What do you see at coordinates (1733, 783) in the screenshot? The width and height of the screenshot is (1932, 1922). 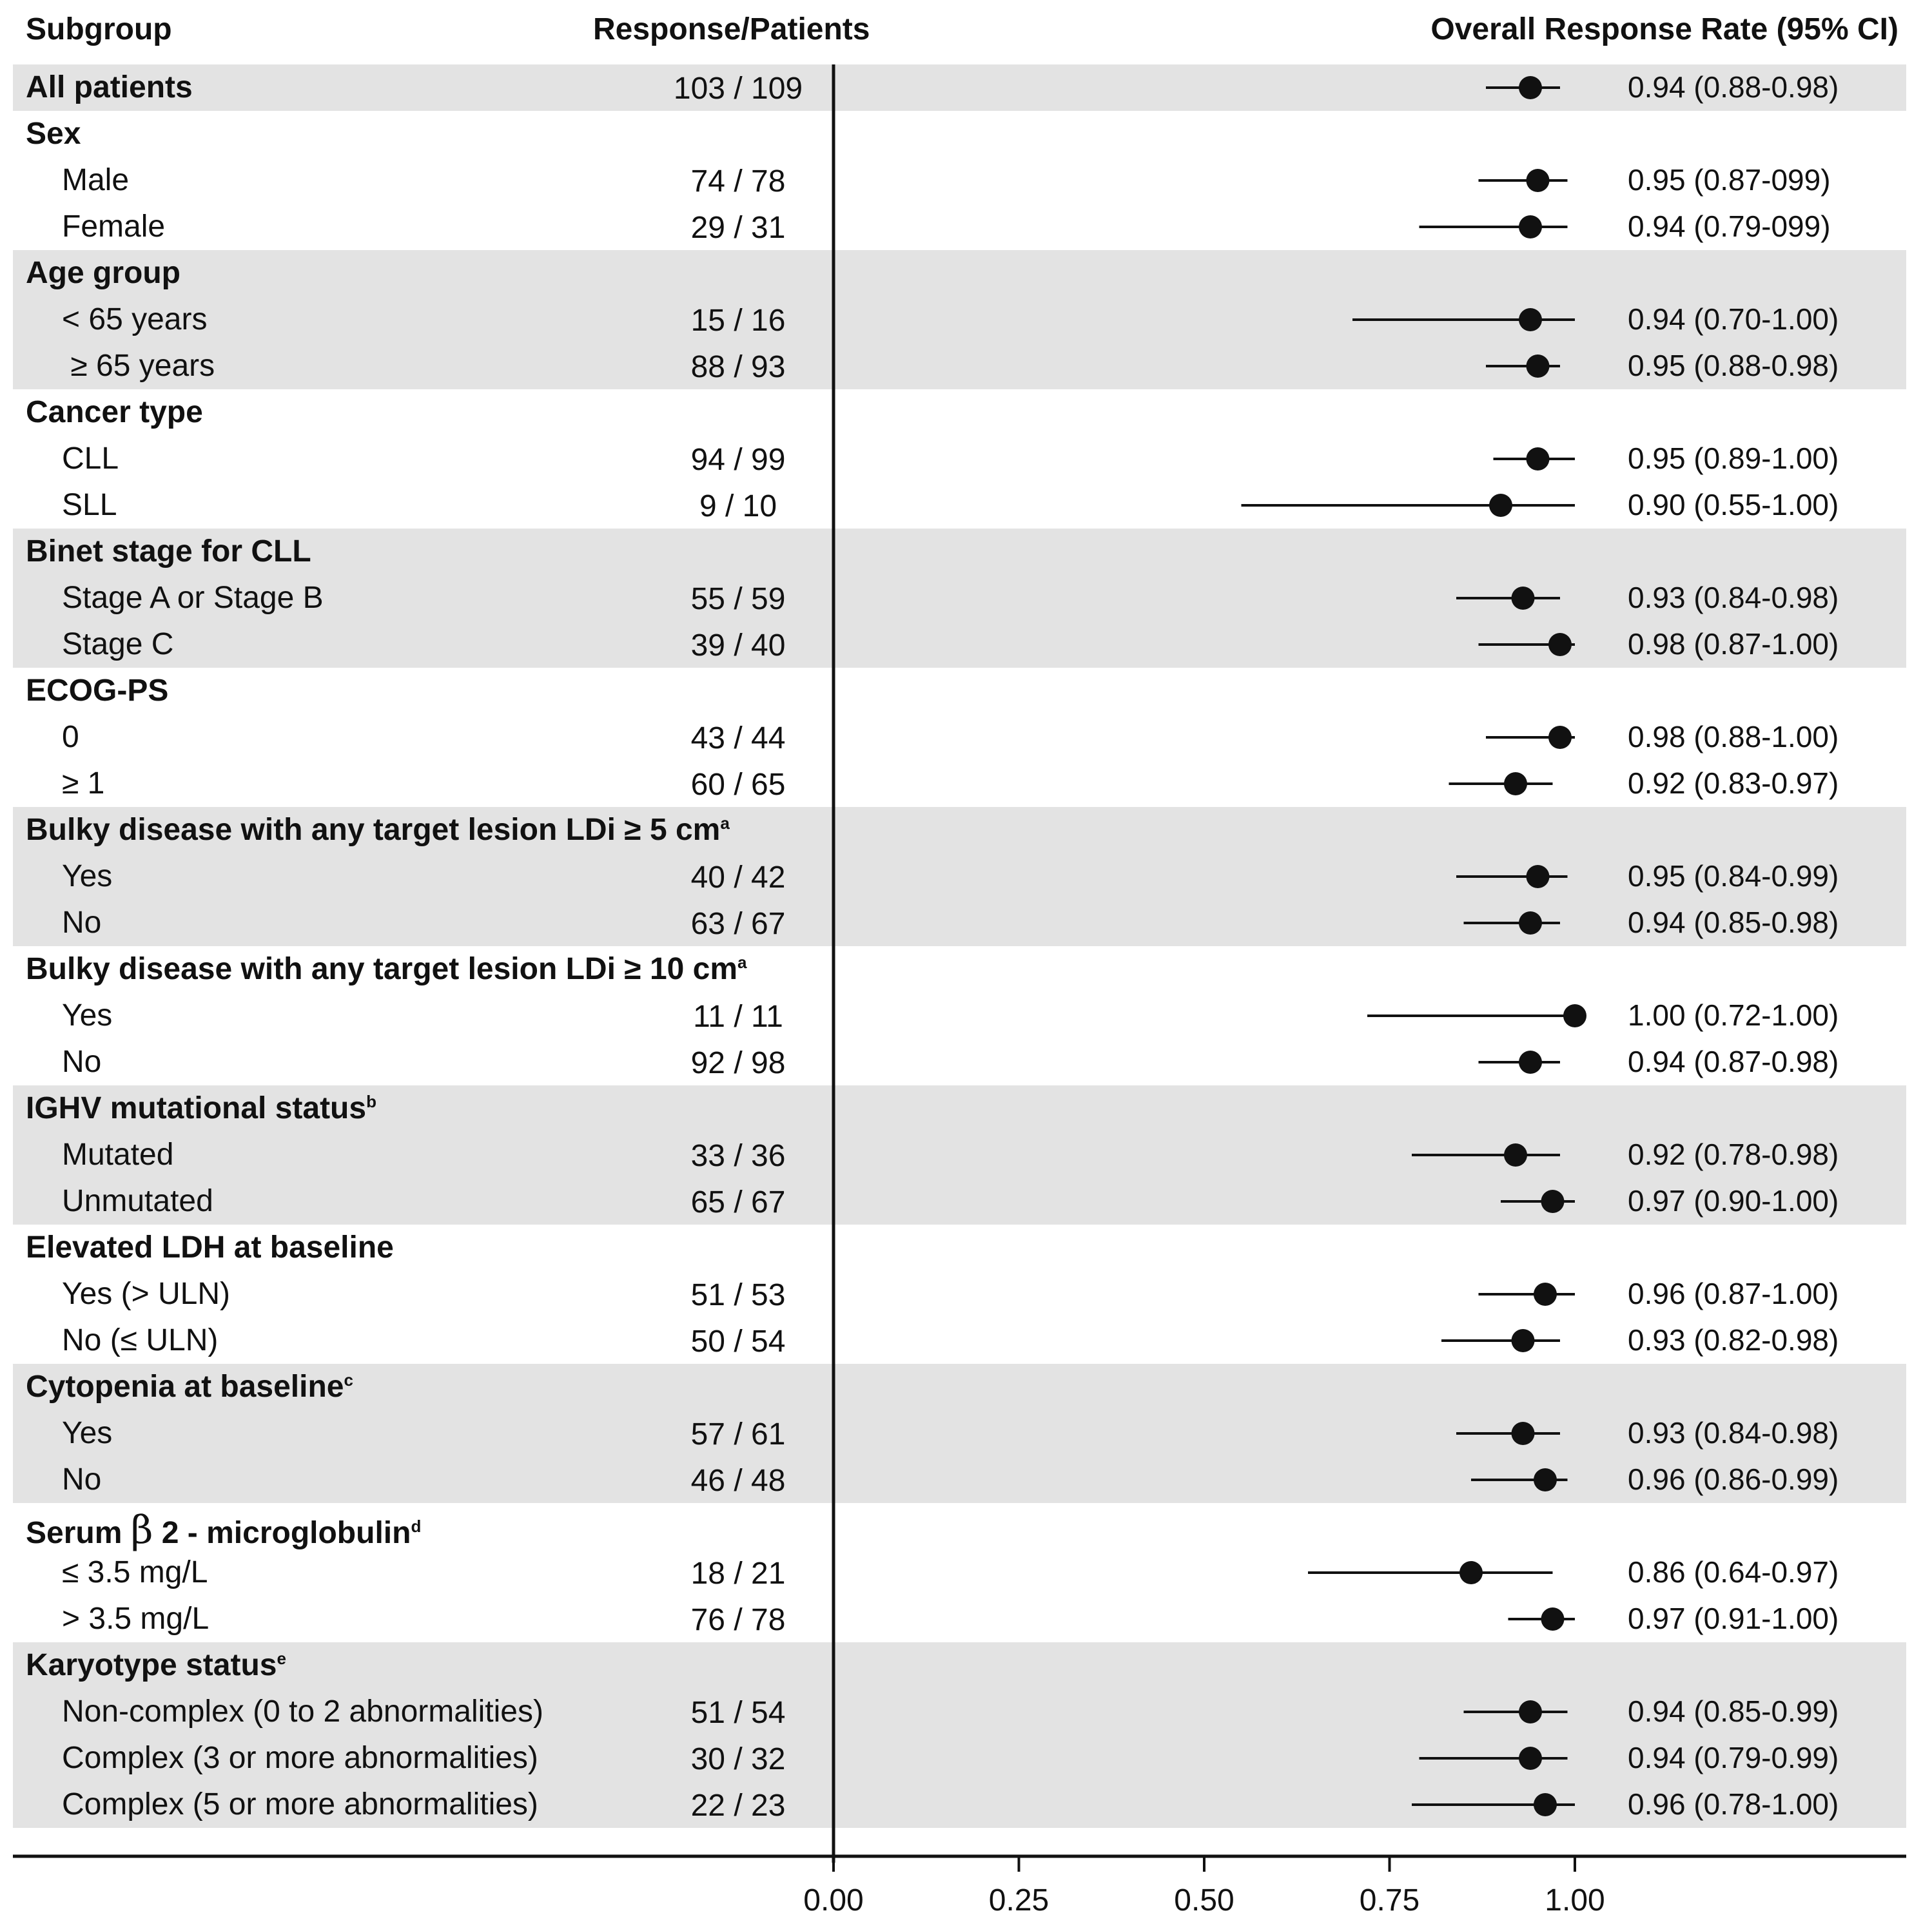 I see `ci-text: 0.92 (0.83-0.97)` at bounding box center [1733, 783].